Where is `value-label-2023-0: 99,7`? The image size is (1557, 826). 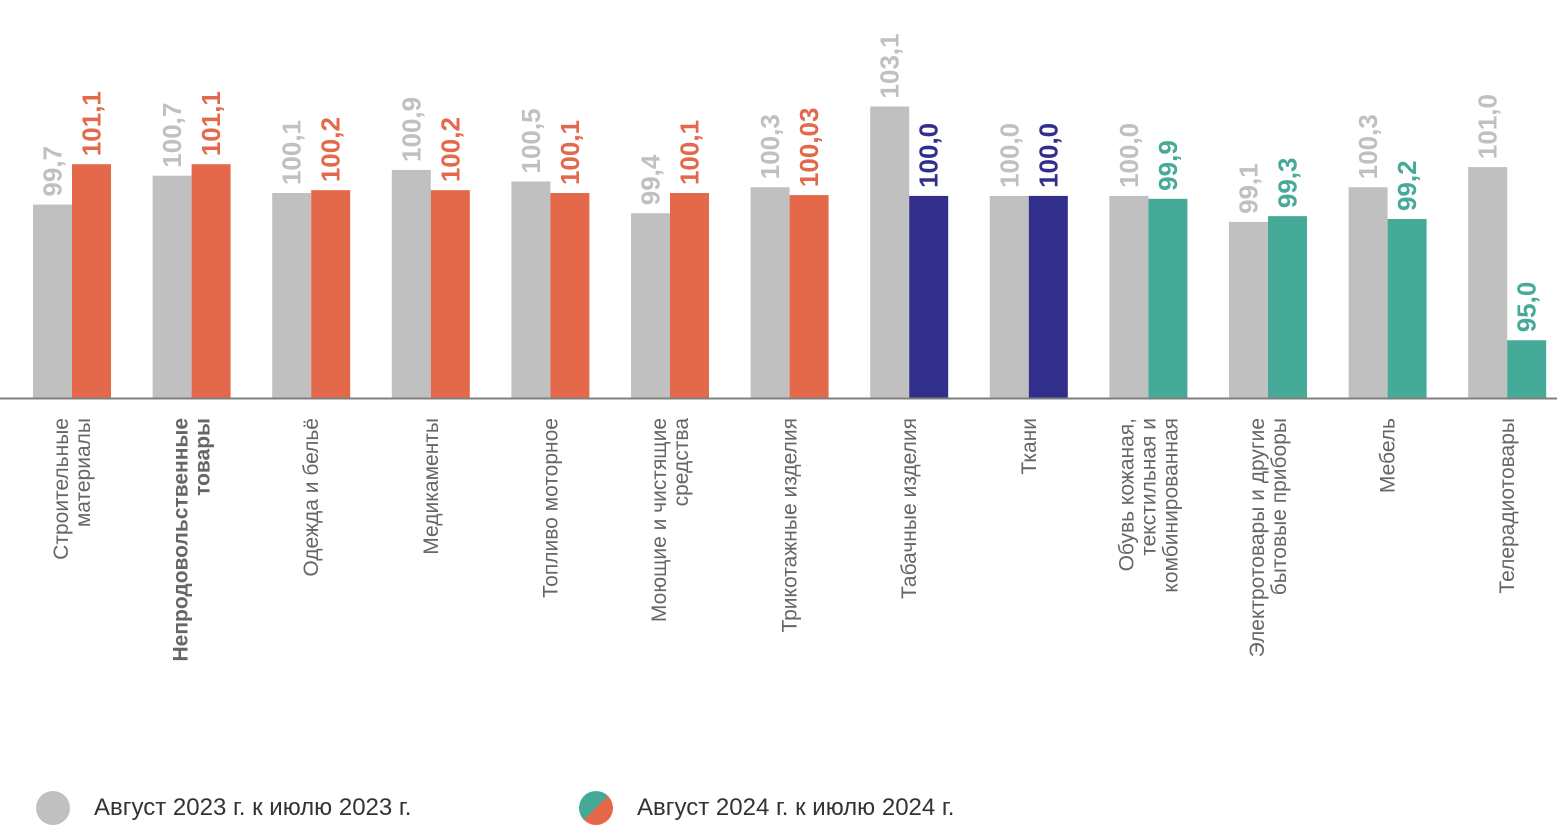 value-label-2023-0: 99,7 is located at coordinates (53, 171).